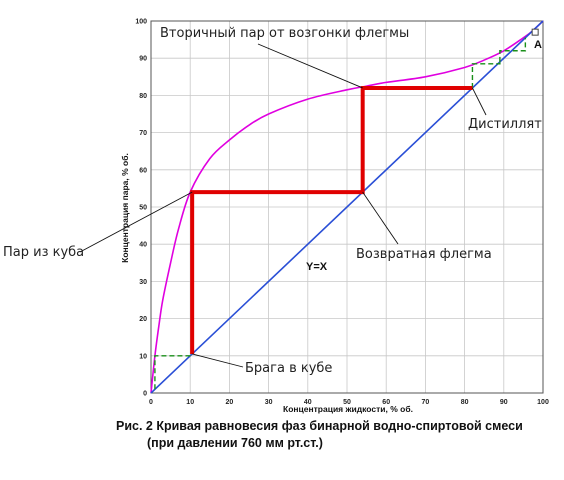 This screenshot has width=564, height=480. What do you see at coordinates (143, 356) in the screenshot?
I see `y-tick-label: 10` at bounding box center [143, 356].